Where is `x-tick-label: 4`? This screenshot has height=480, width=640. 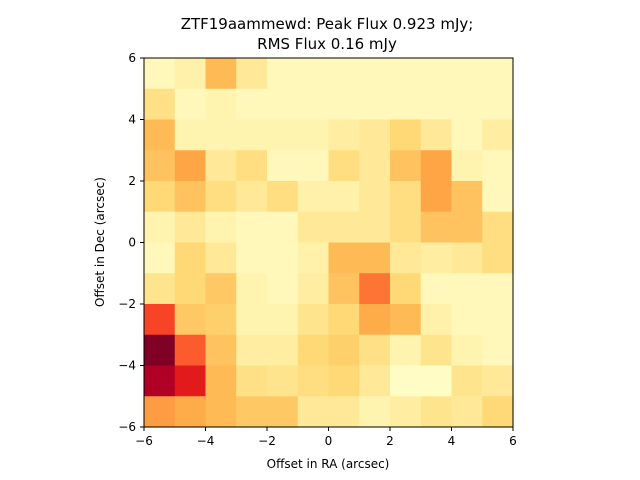 x-tick-label: 4 is located at coordinates (452, 441).